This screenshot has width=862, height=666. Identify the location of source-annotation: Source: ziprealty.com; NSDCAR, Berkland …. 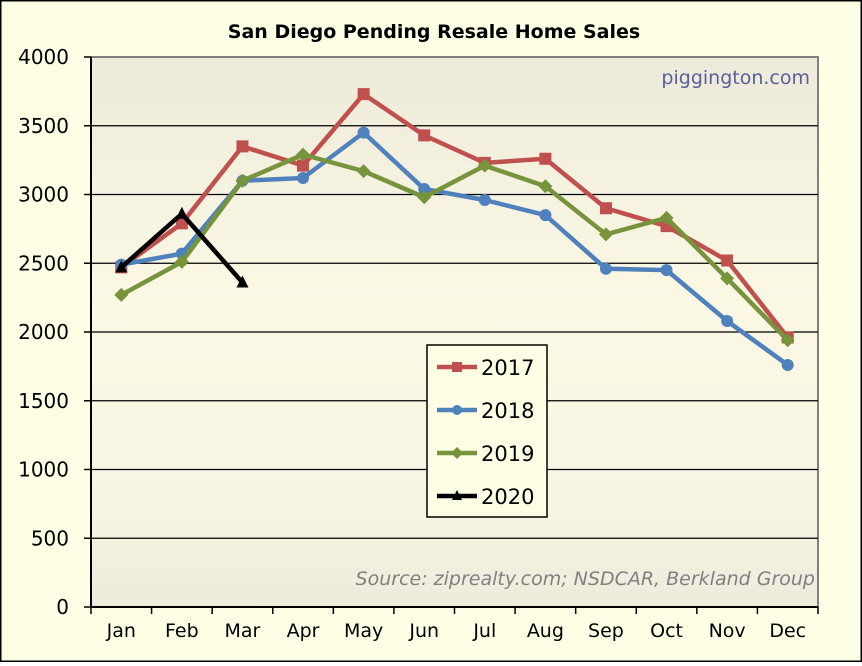
(585, 579).